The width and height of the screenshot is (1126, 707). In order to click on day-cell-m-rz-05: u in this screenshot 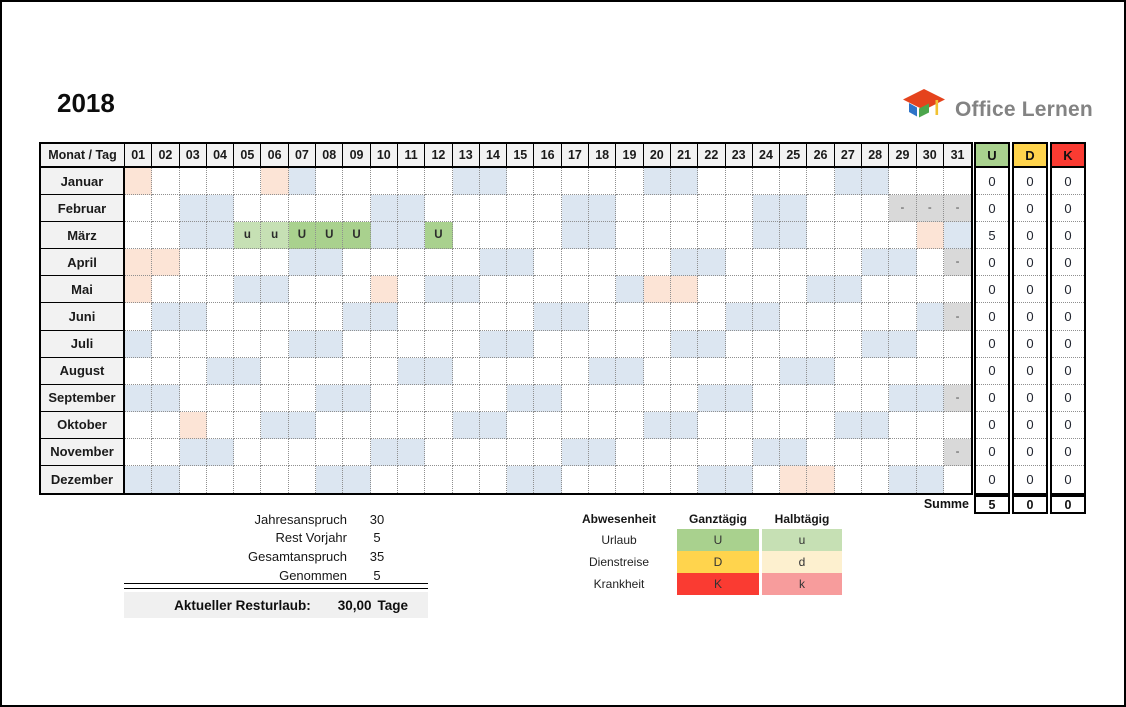, I will do `click(248, 236)`.